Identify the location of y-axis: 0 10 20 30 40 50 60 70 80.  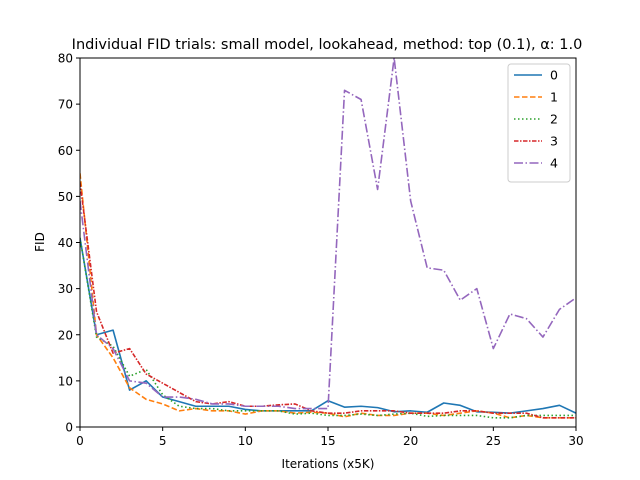
(69, 243).